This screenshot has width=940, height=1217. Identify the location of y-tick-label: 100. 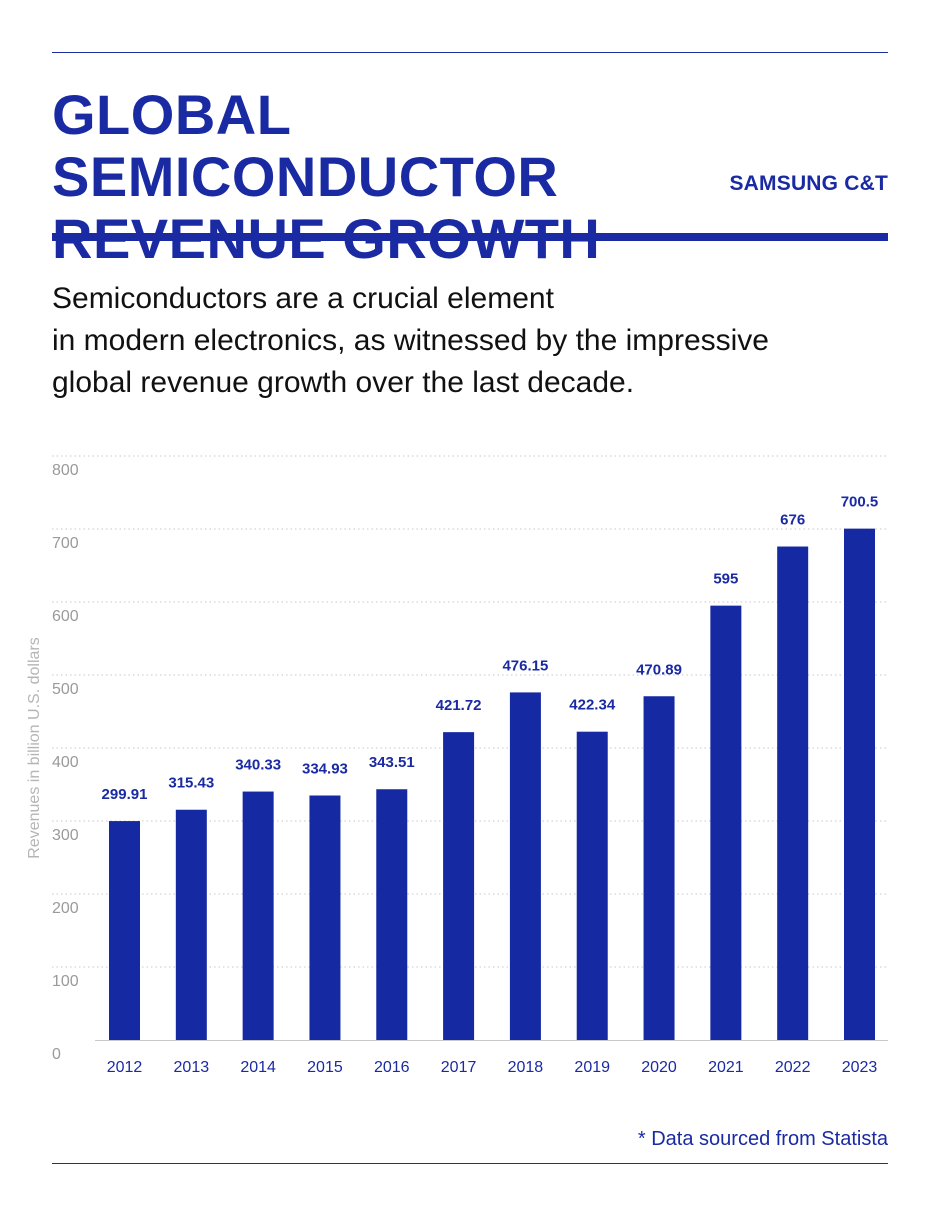
(65, 981).